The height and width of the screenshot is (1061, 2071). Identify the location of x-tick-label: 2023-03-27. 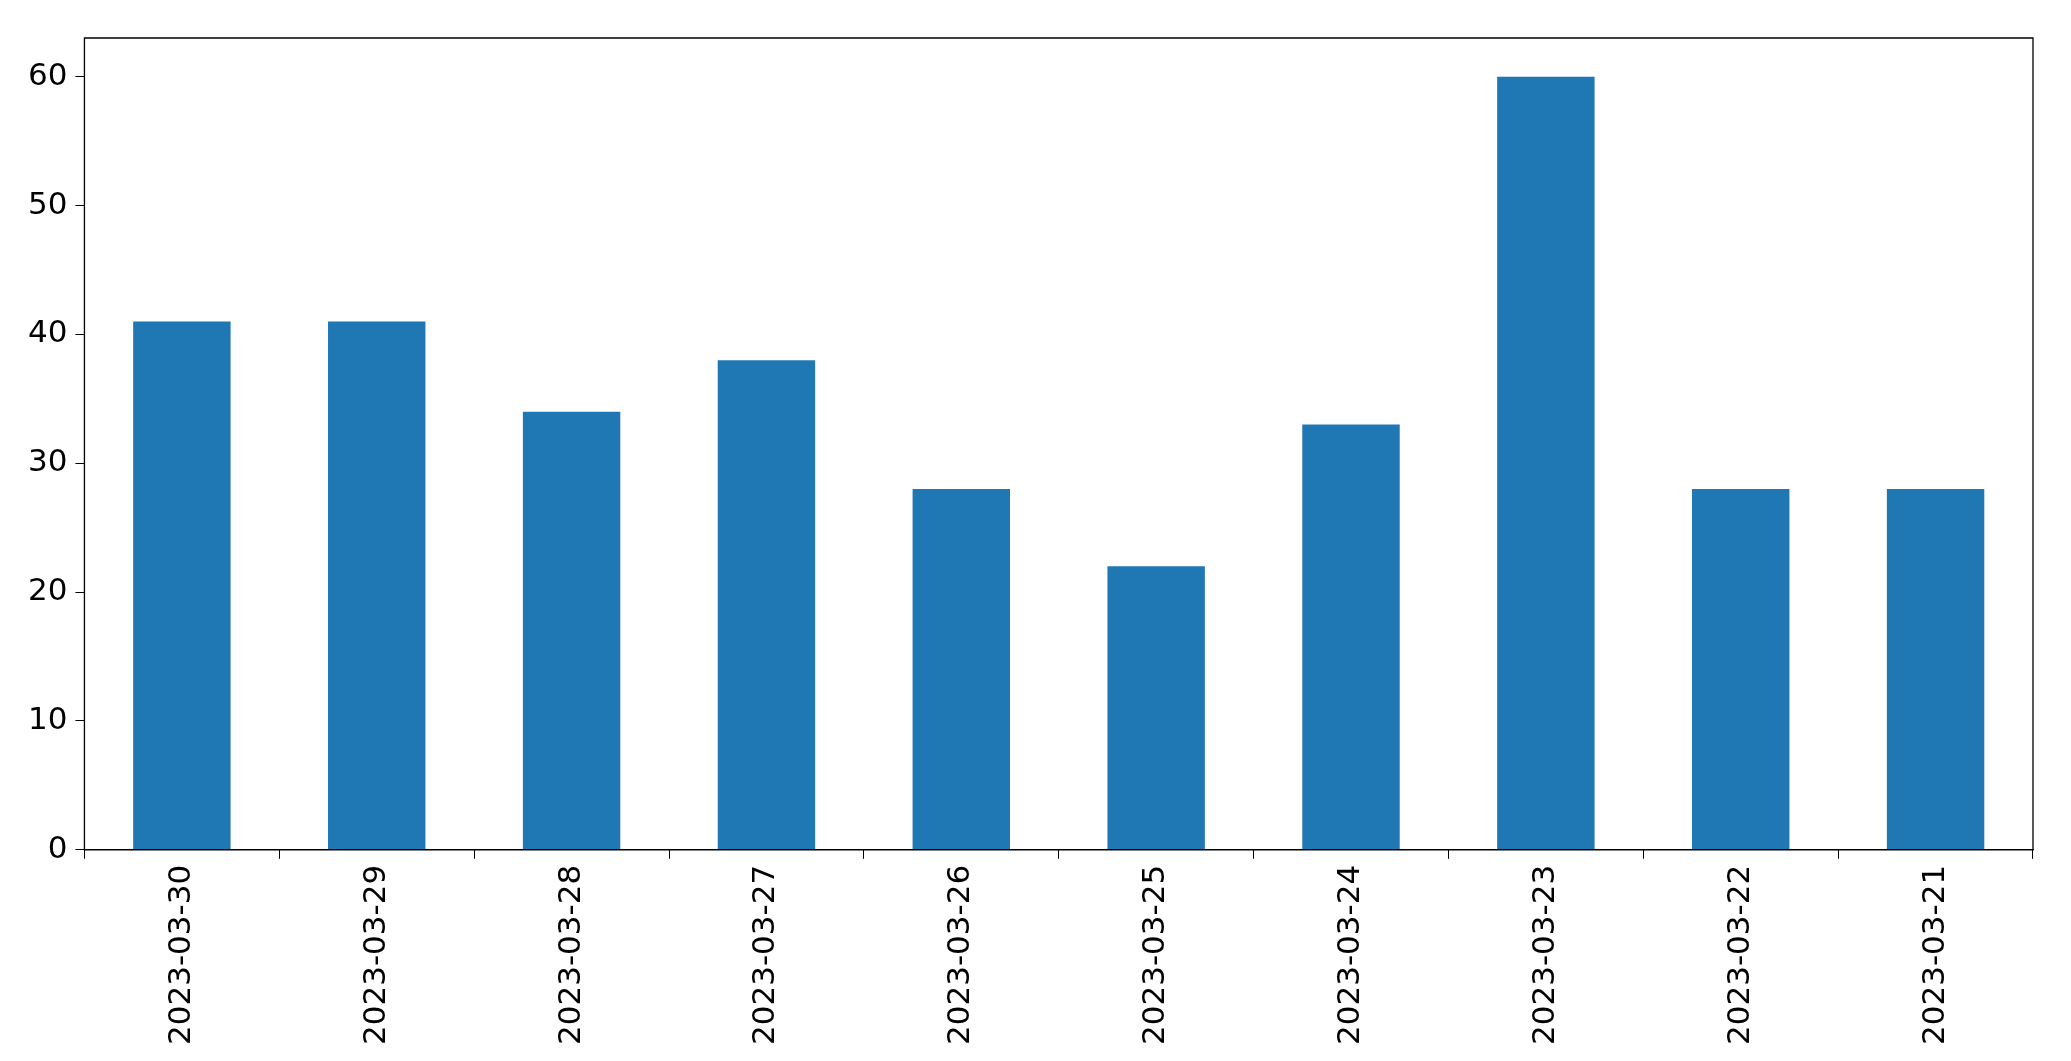
(763, 955).